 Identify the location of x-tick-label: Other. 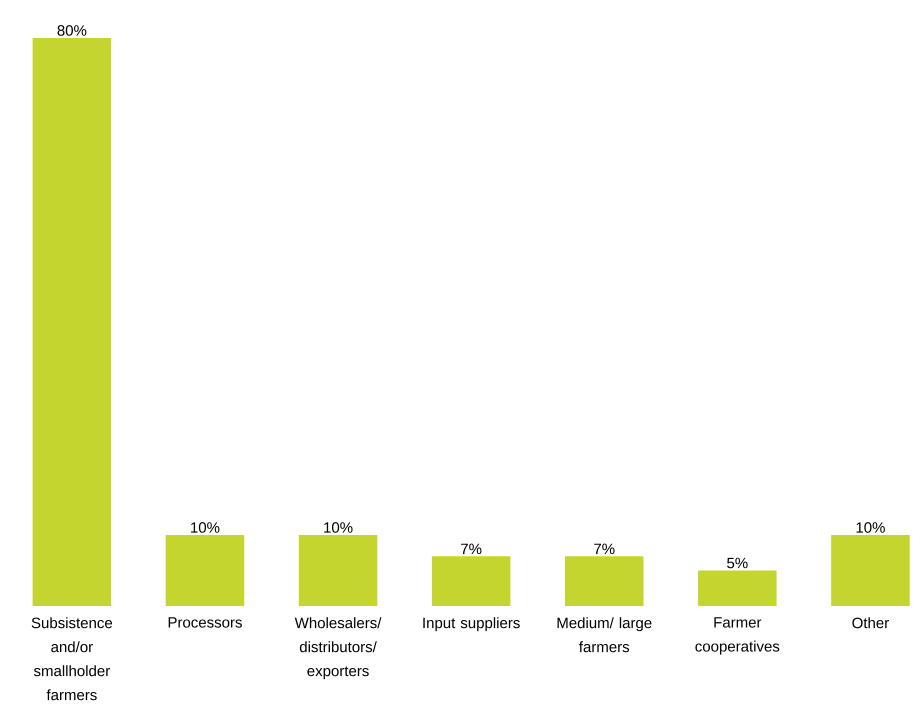
(870, 622).